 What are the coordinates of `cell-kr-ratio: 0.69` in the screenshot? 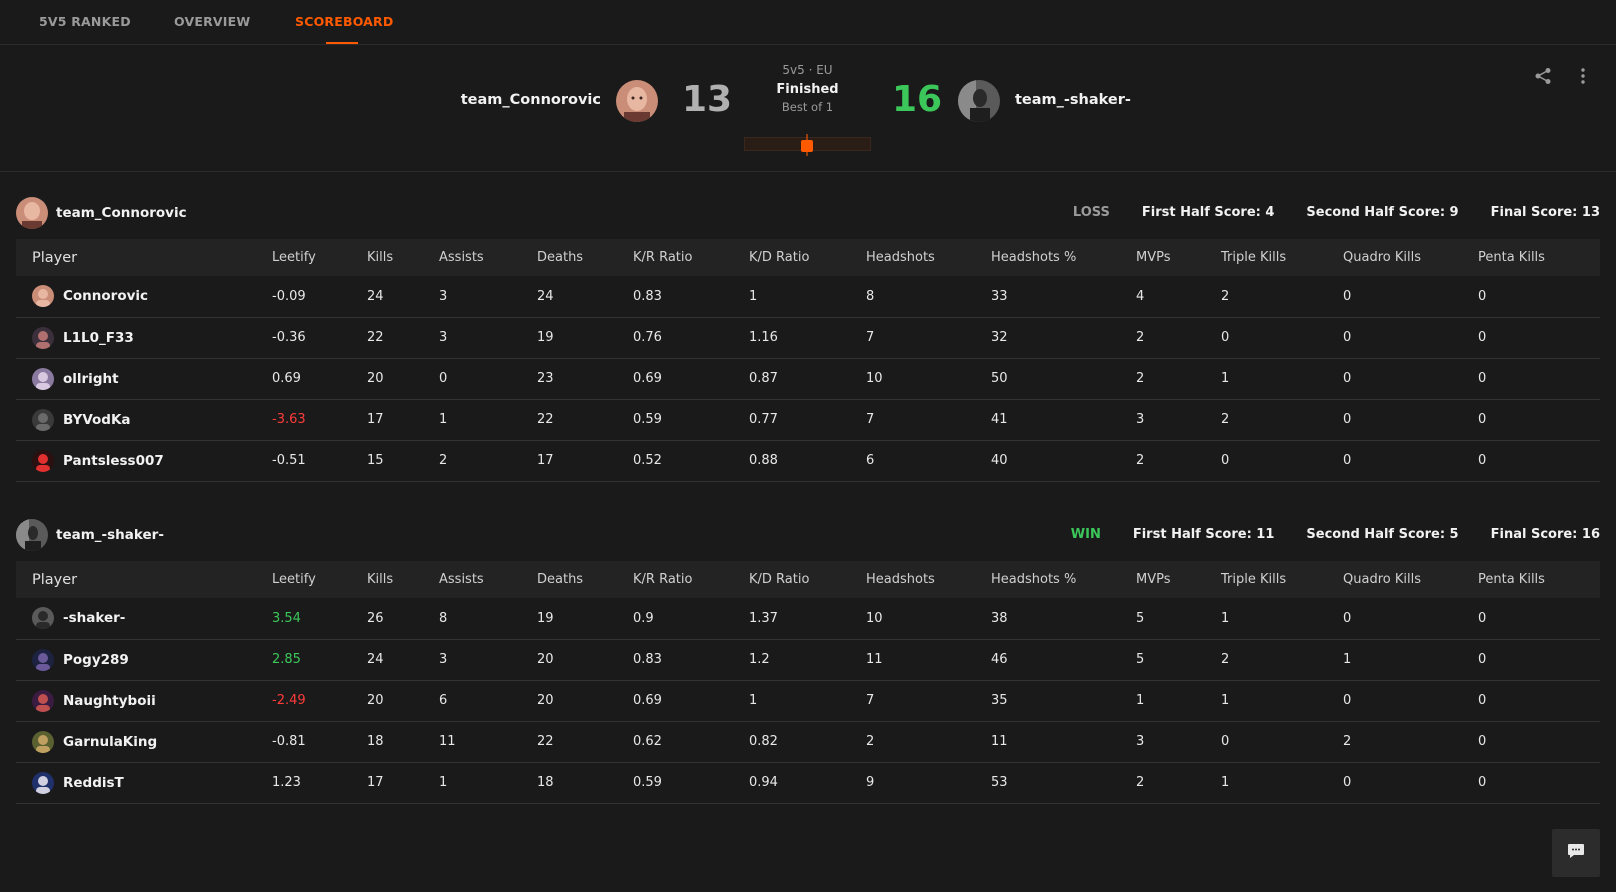 It's located at (647, 700).